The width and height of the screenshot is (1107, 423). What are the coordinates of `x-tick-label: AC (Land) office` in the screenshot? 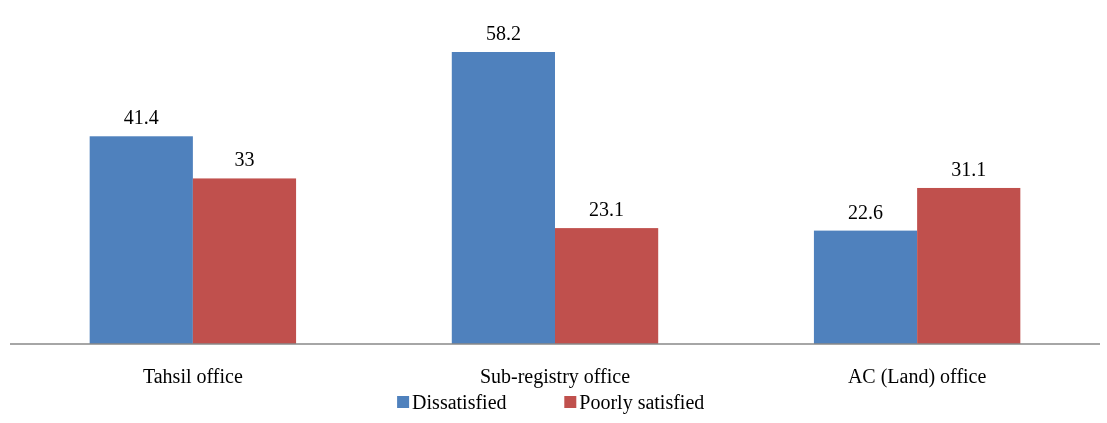 It's located at (917, 376).